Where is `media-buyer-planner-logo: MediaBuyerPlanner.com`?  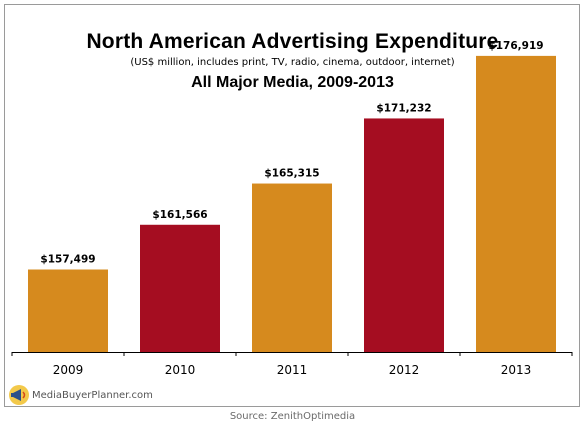
media-buyer-planner-logo: MediaBuyerPlanner.com is located at coordinates (83, 395).